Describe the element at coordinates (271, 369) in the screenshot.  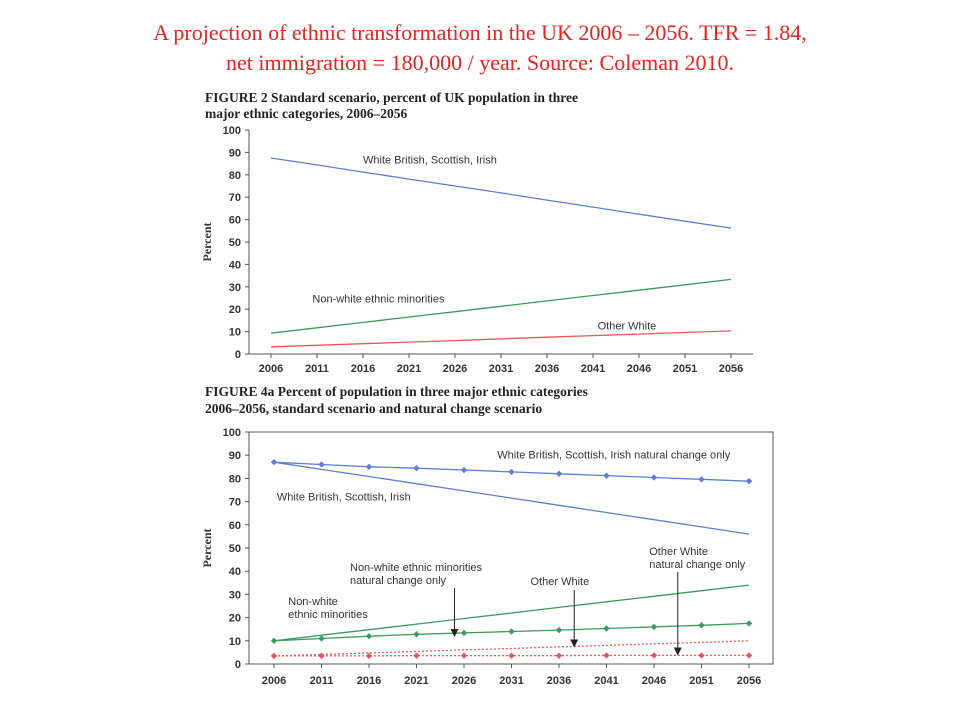
I see `fig2-x-tick-label: 2006` at that location.